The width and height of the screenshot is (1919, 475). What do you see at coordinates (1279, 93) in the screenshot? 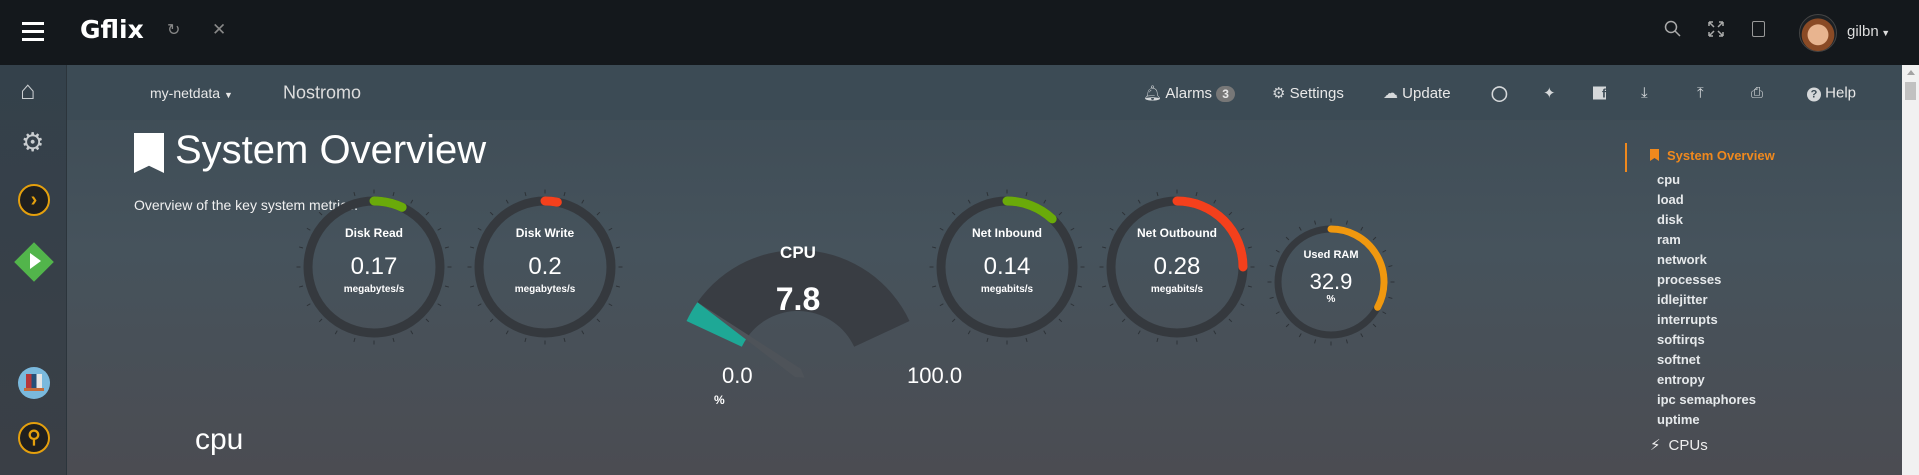
I see `gear-icon: ⚙` at bounding box center [1279, 93].